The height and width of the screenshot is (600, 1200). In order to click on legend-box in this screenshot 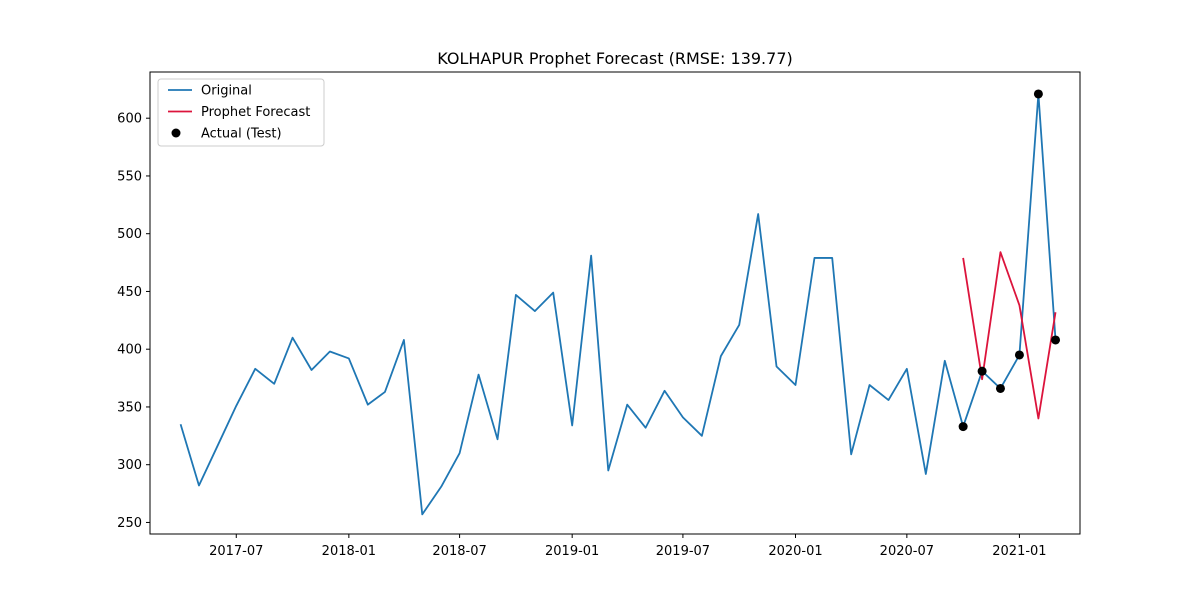, I will do `click(241, 112)`.